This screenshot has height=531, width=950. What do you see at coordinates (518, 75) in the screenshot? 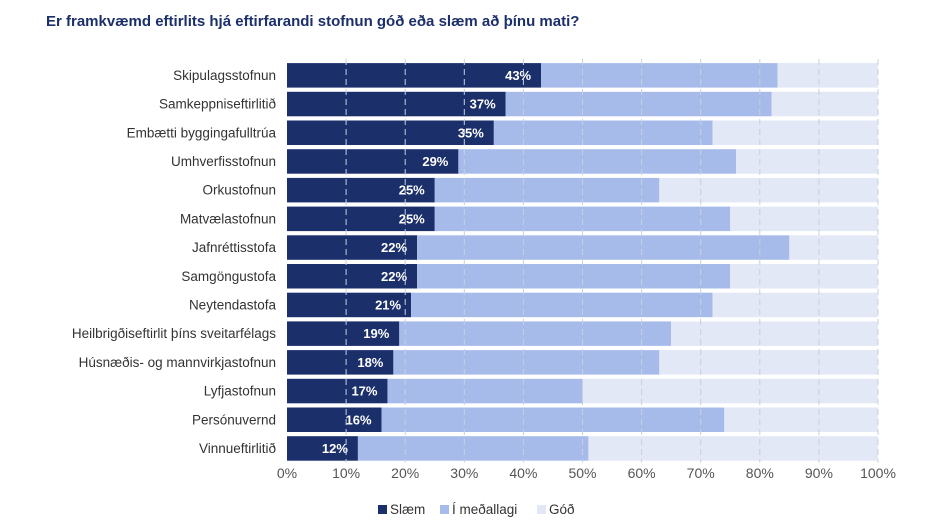
I see `data-label: 43%` at bounding box center [518, 75].